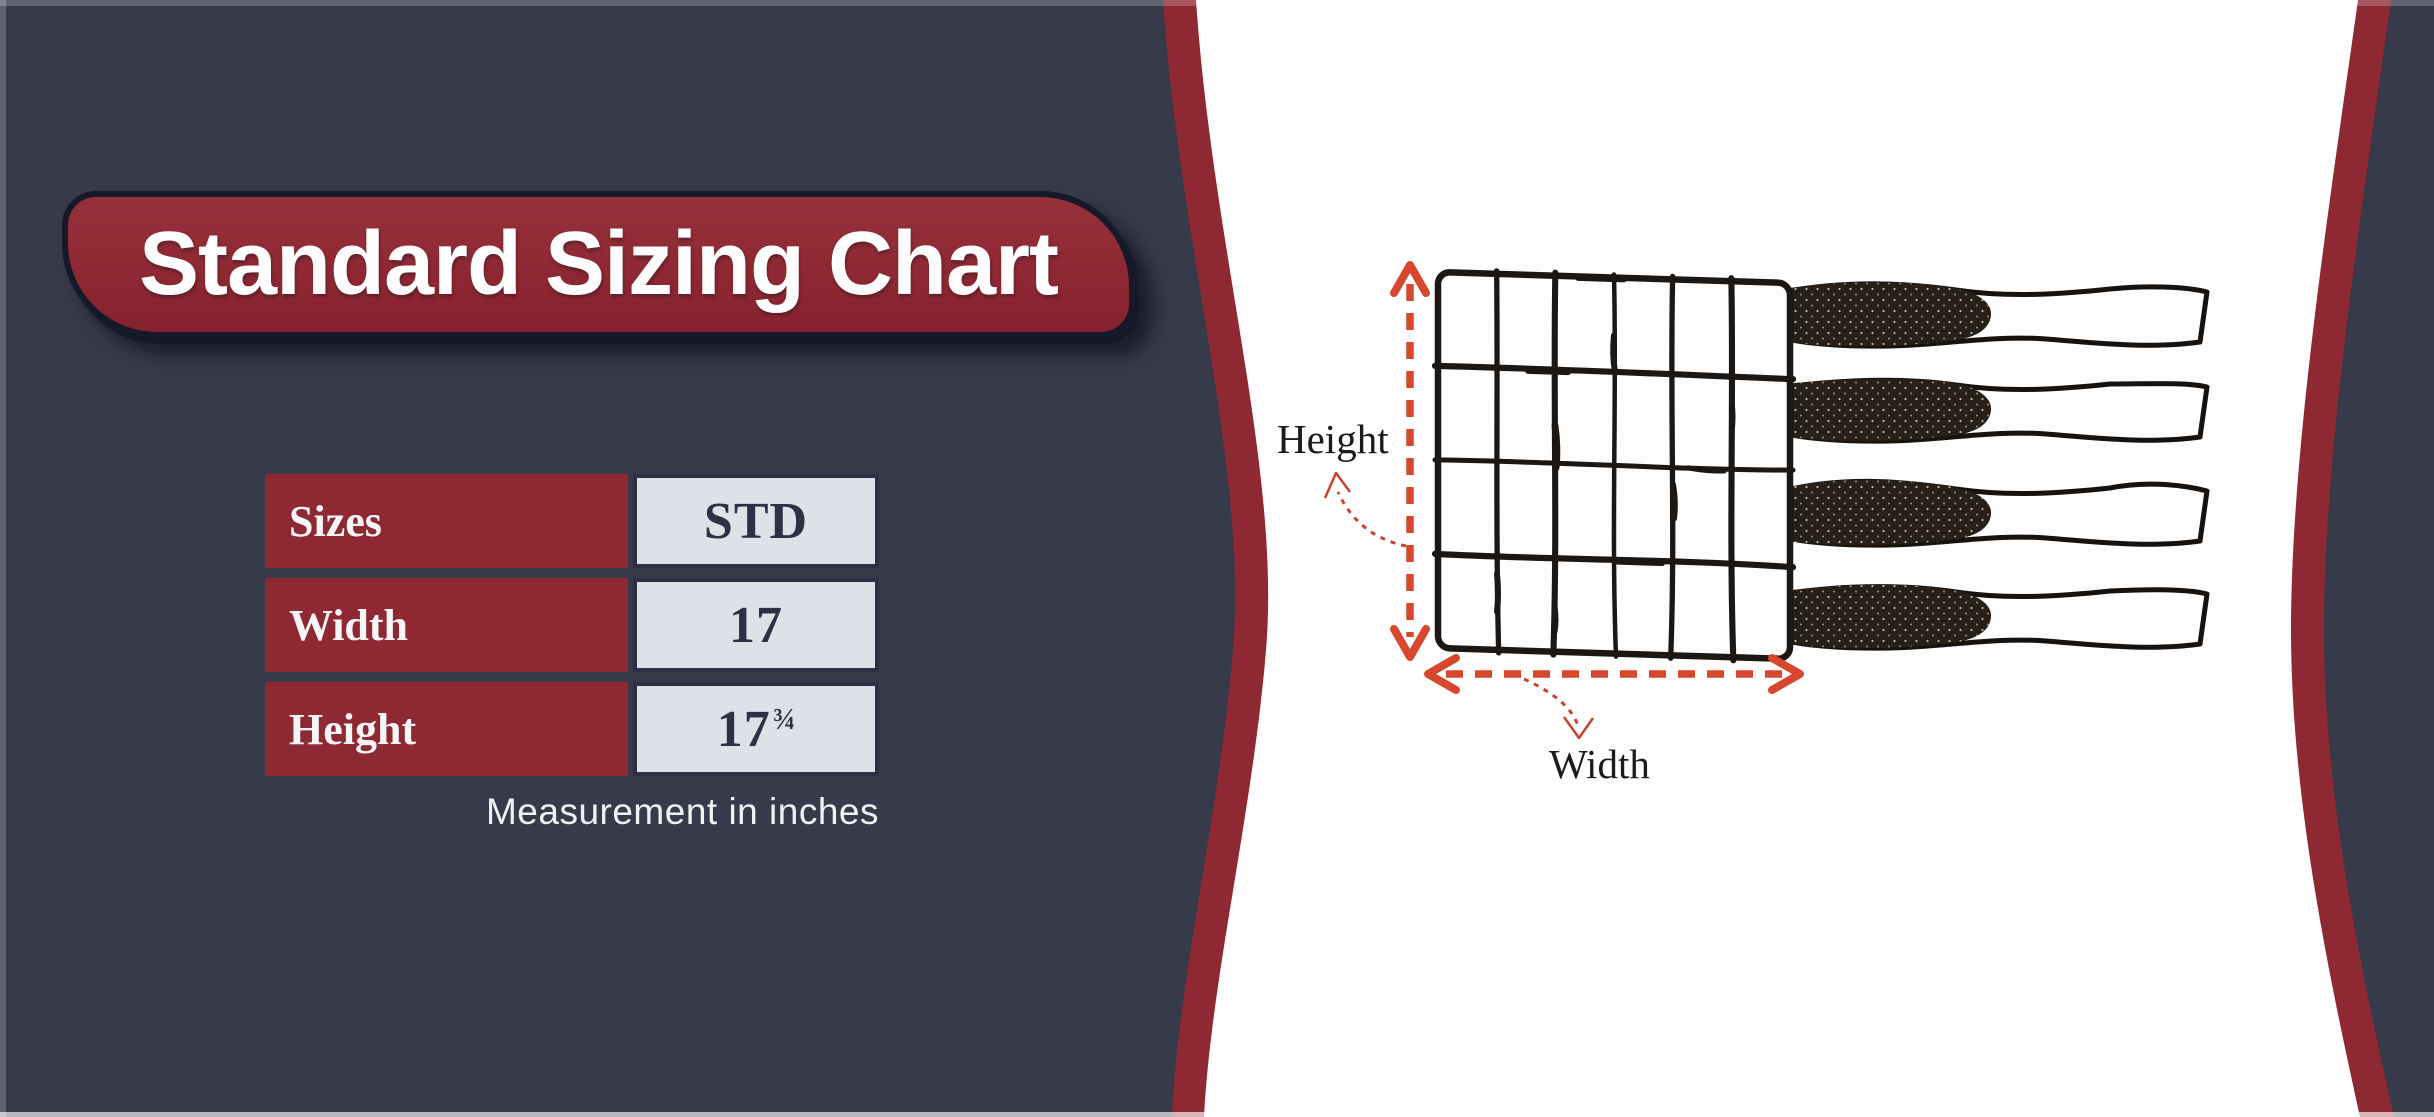  Describe the element at coordinates (682, 811) in the screenshot. I see `measurement-note: Measurement in inches` at that location.